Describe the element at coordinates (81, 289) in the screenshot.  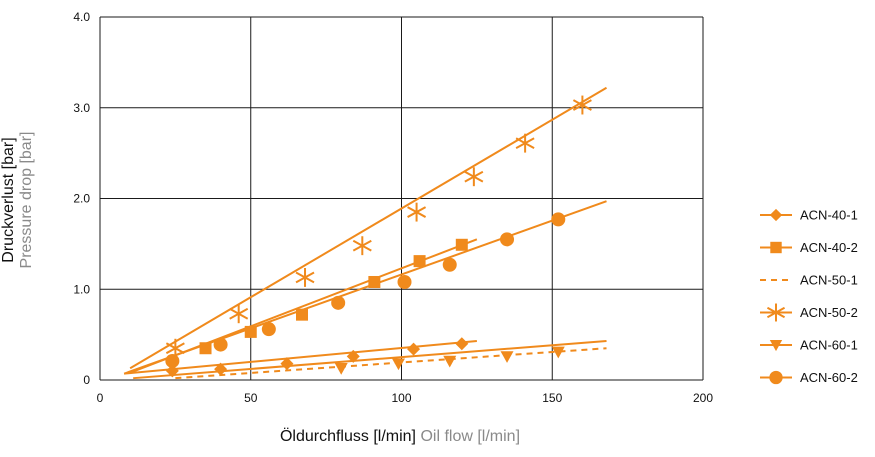
I see `y-tick-label: 1.0` at that location.